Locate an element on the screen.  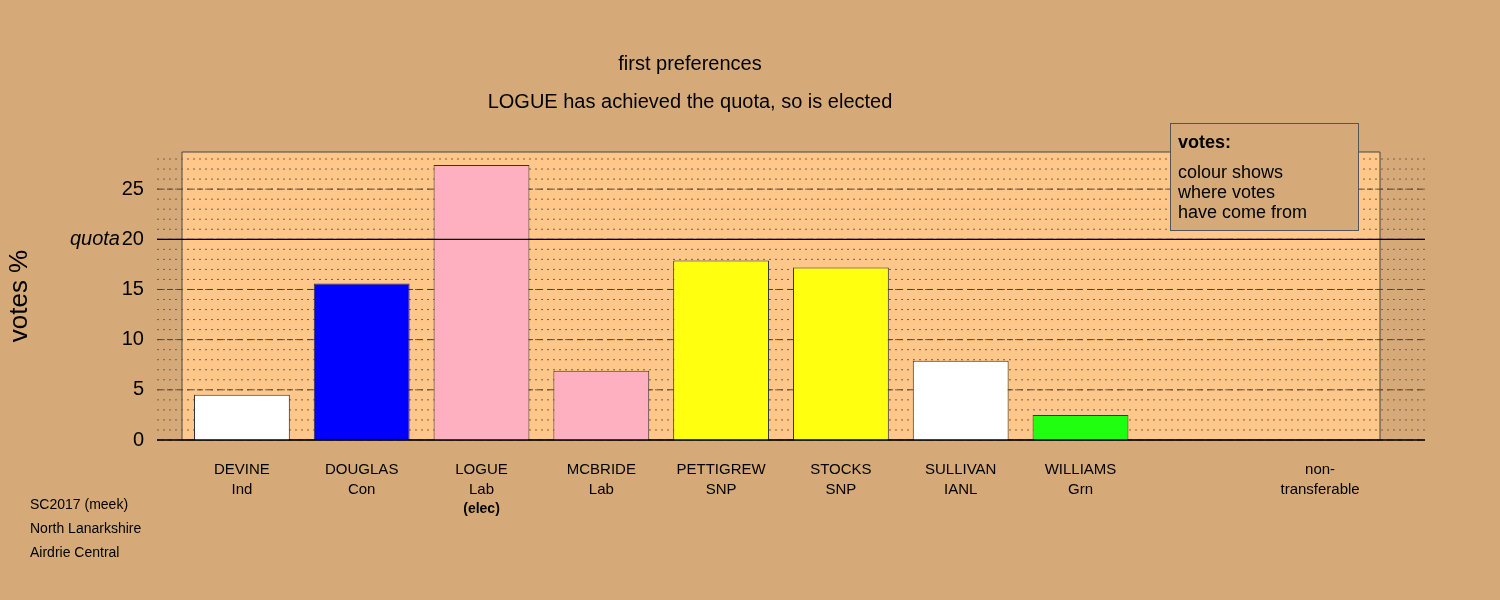
legend-title: votes: is located at coordinates (1205, 142).